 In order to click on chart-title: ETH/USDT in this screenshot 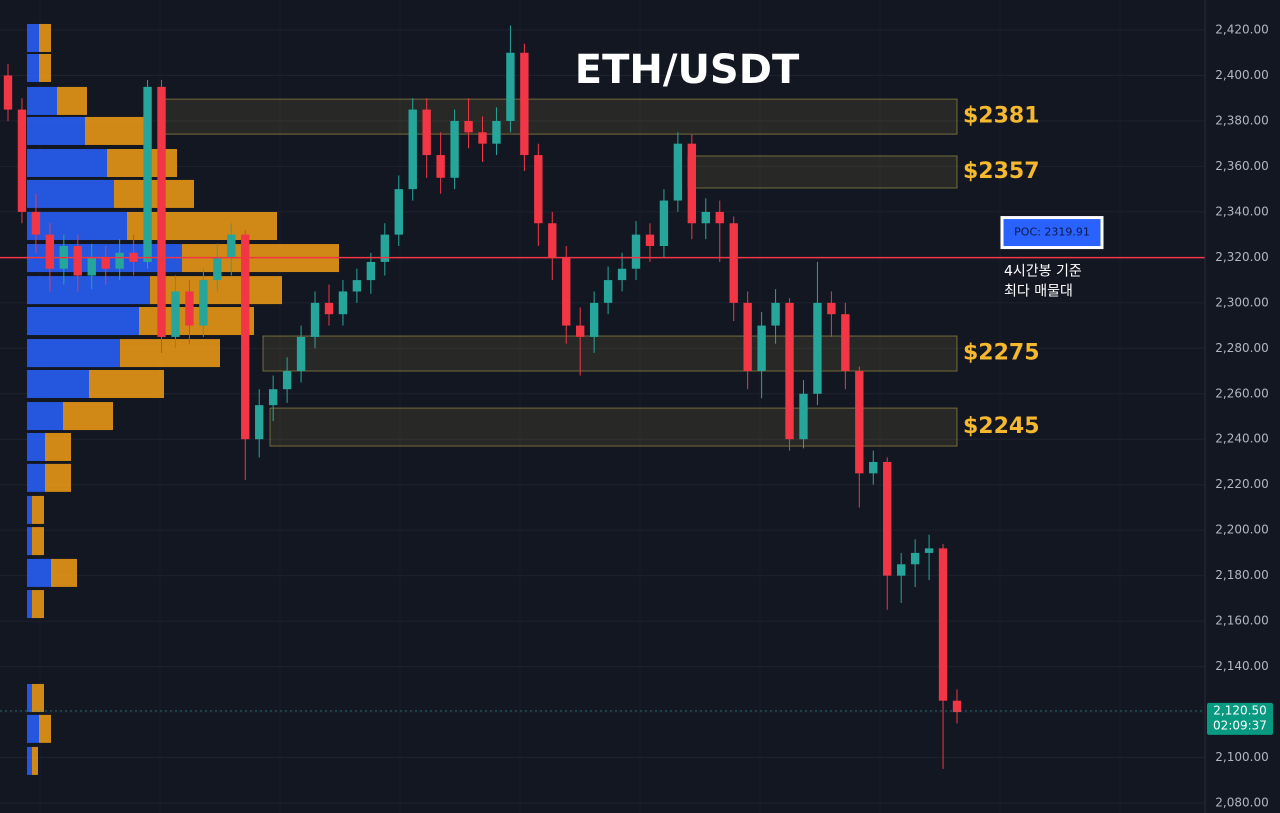, I will do `click(687, 70)`.